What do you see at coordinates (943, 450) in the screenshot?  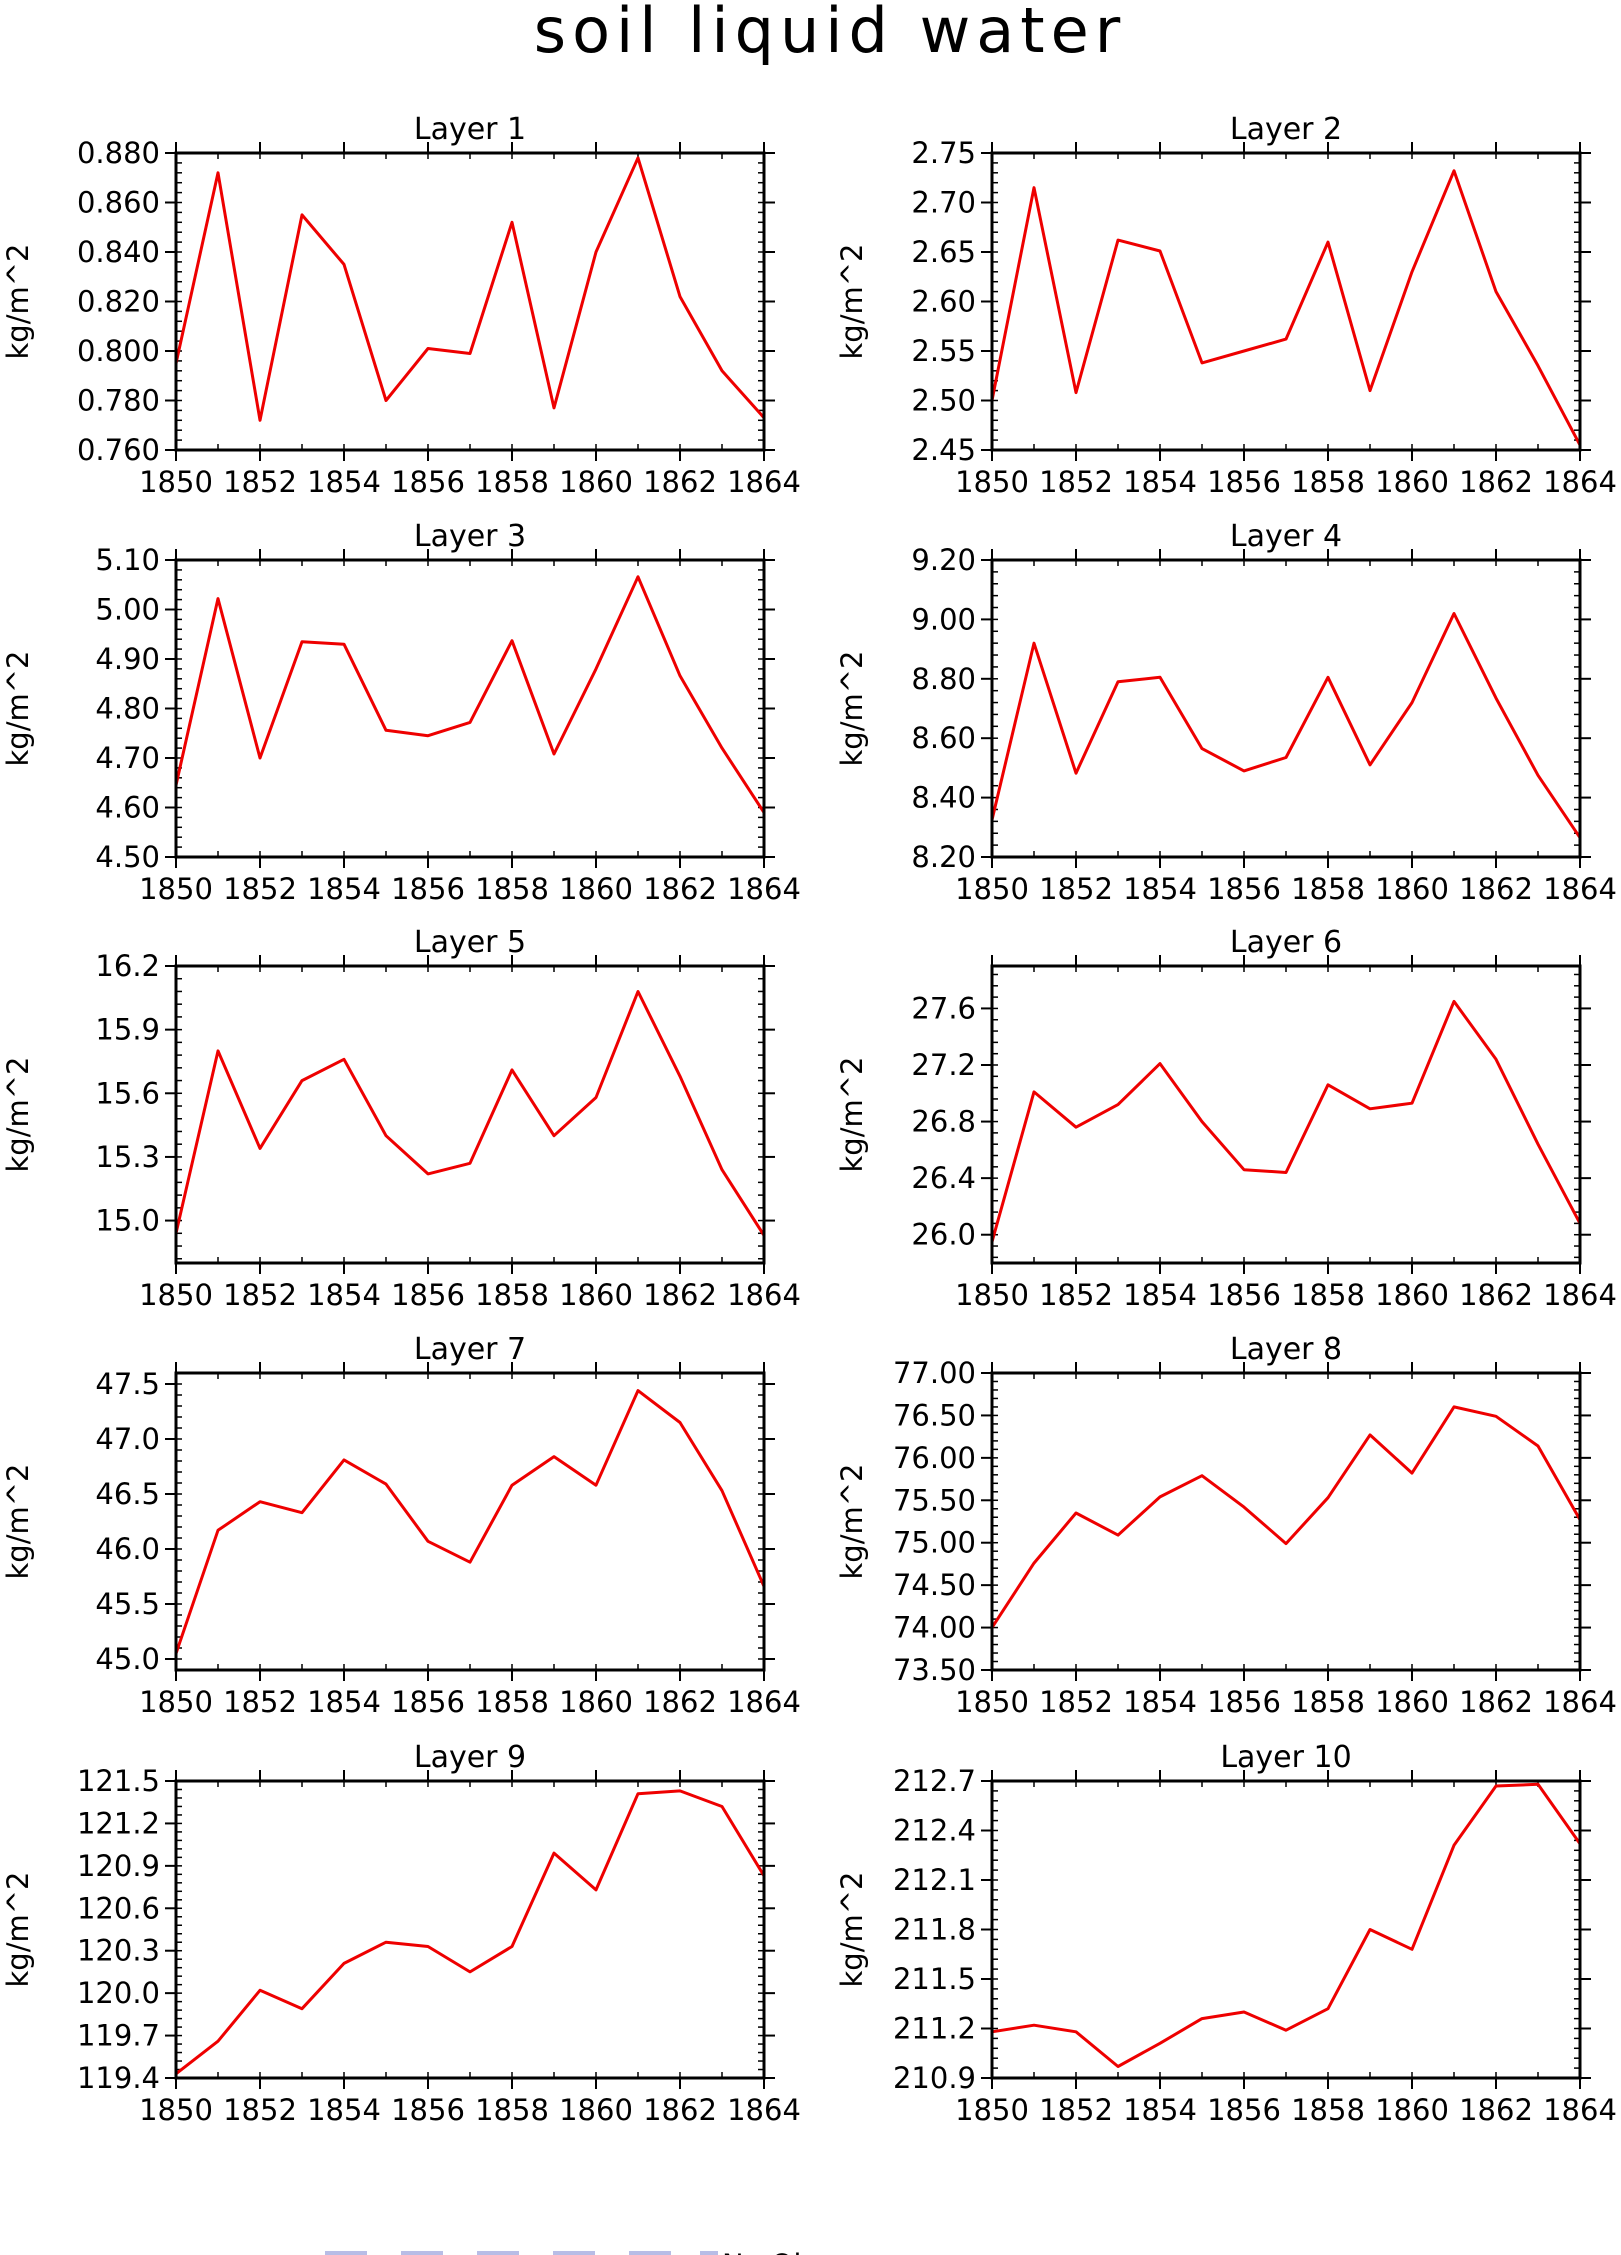 I see `chart-2-y-tick-label: 2.45` at bounding box center [943, 450].